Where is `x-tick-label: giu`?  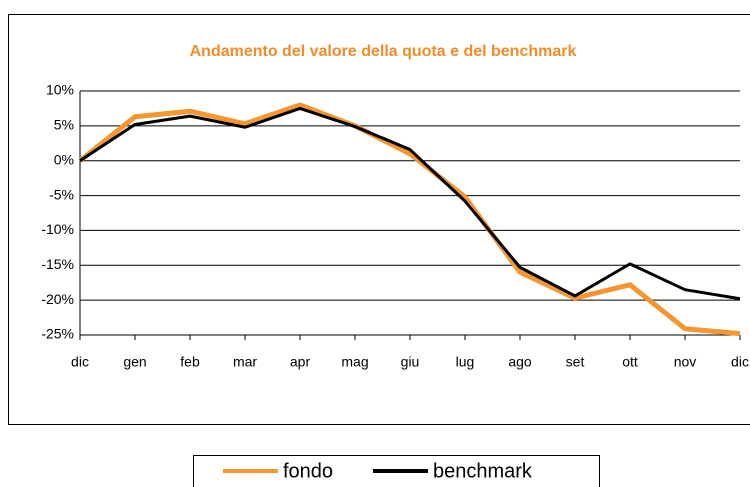 x-tick-label: giu is located at coordinates (410, 362).